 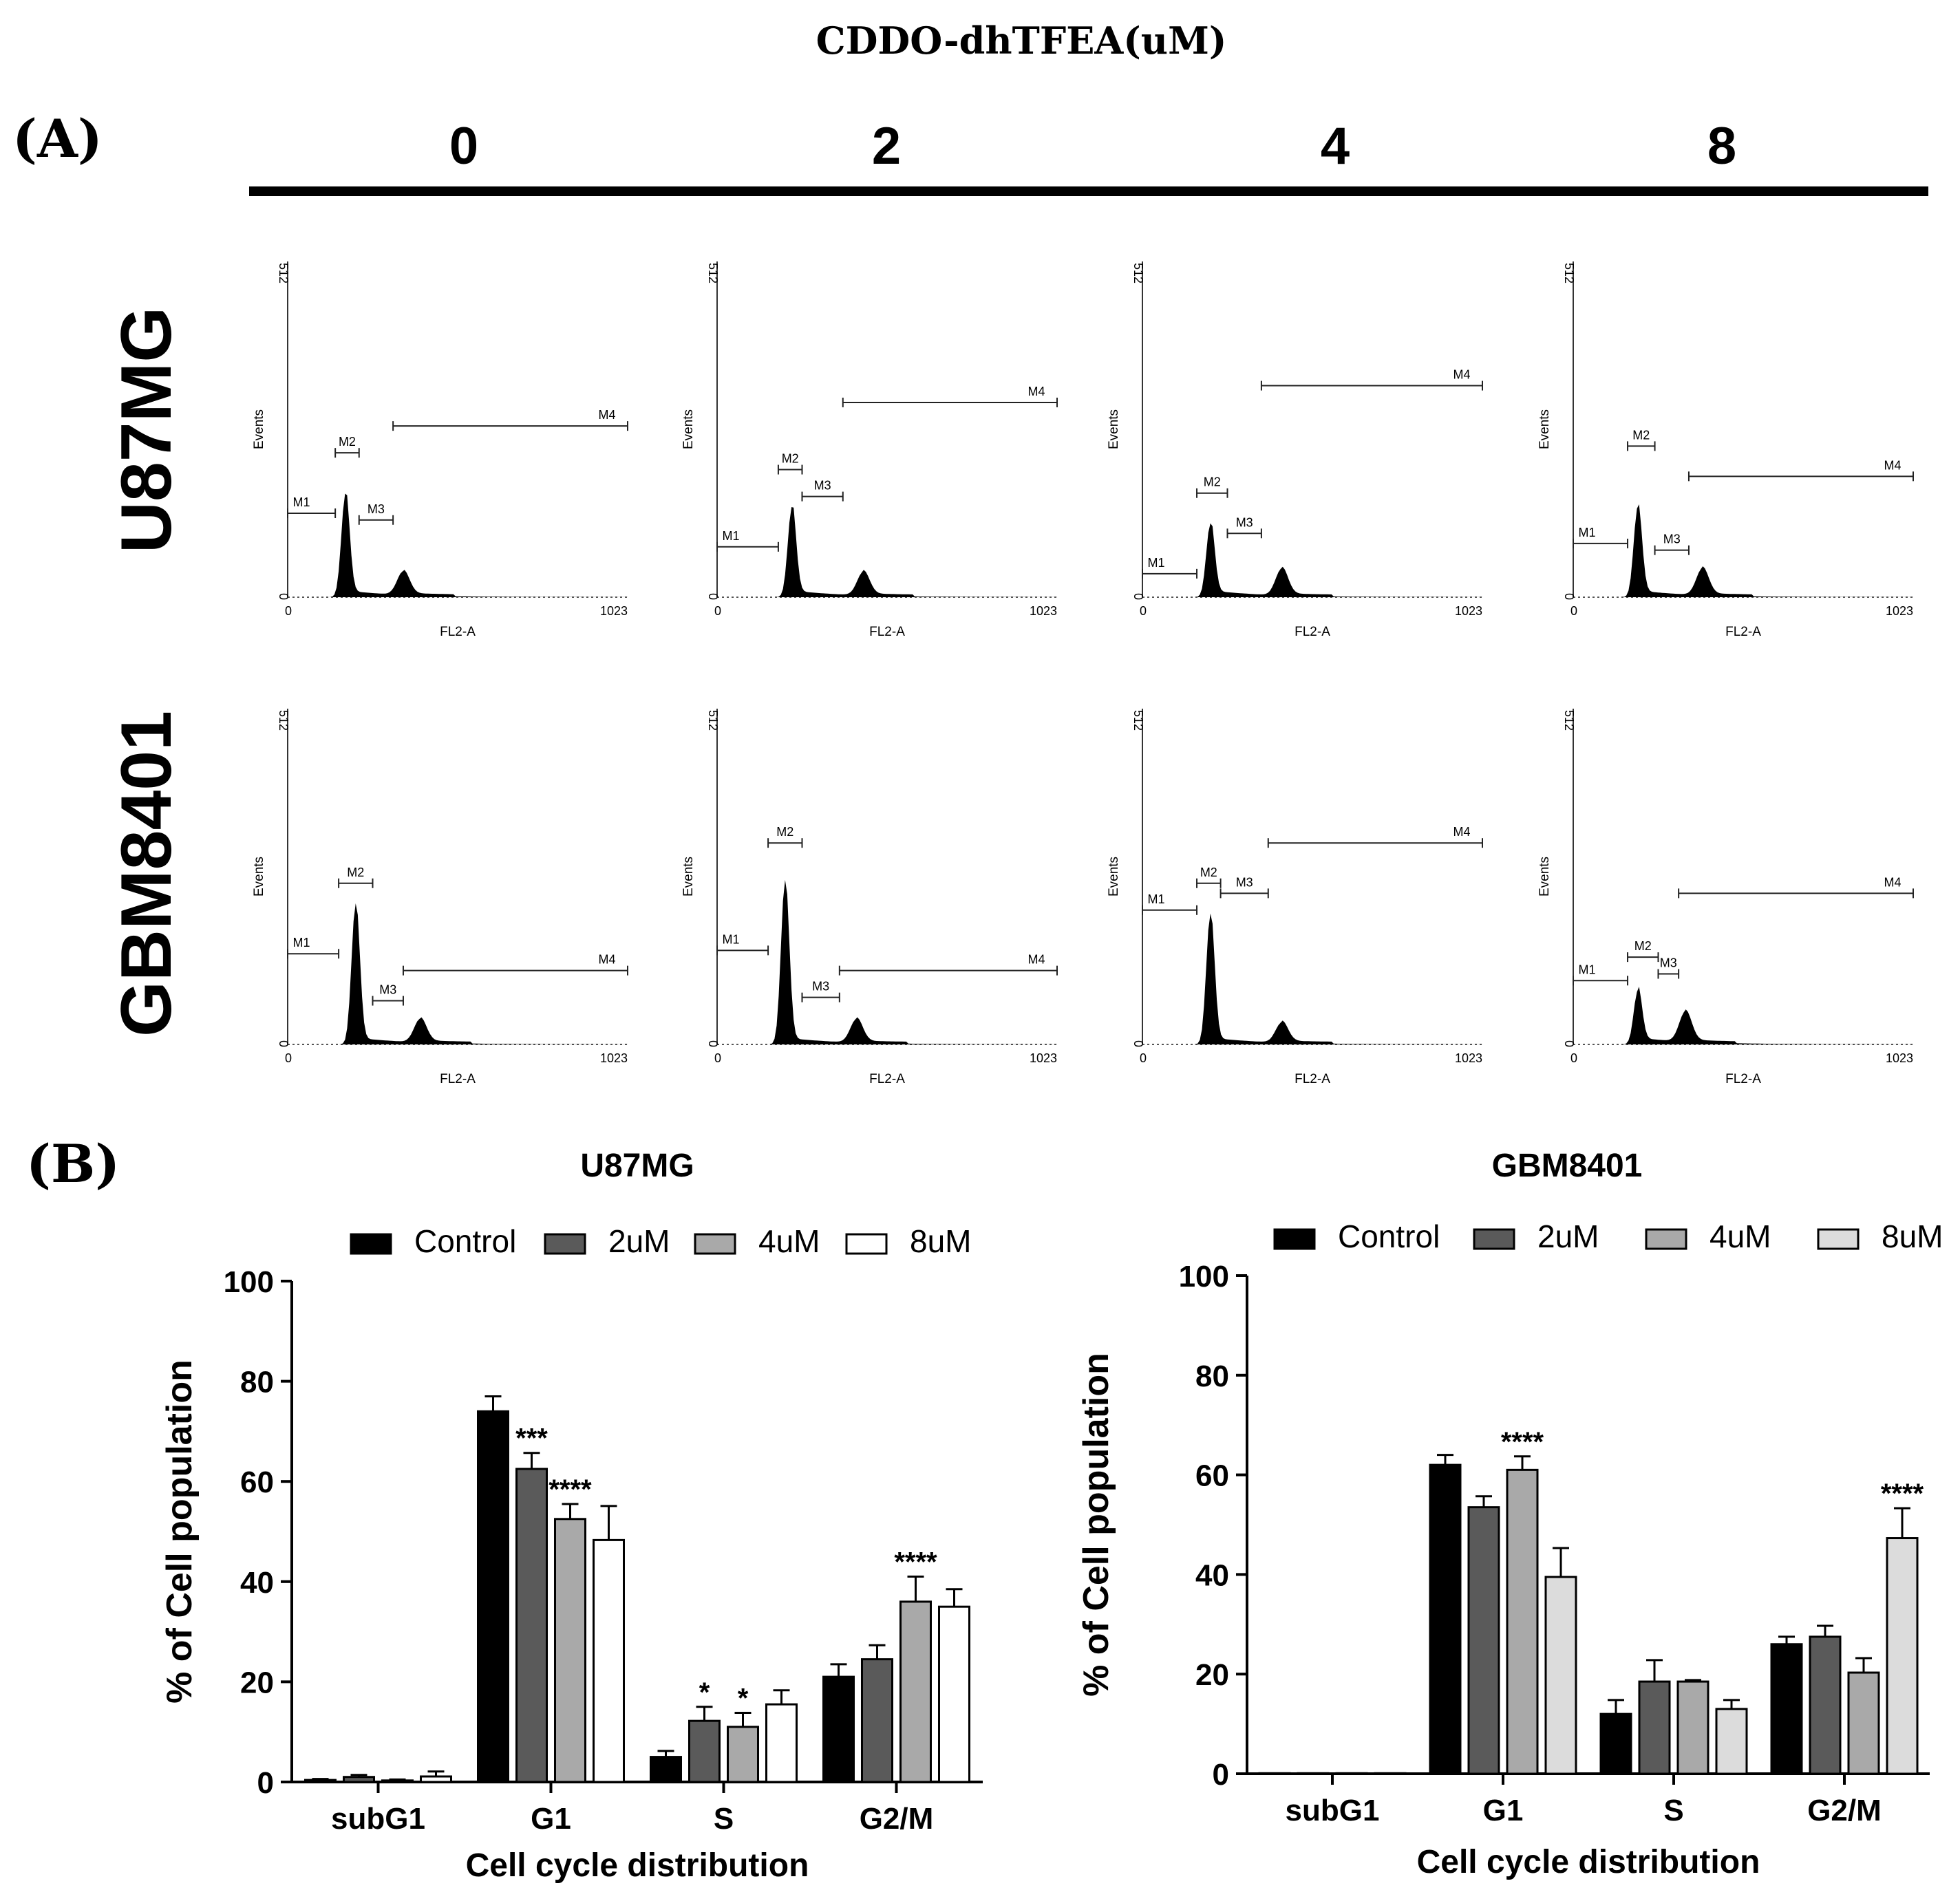 What do you see at coordinates (57, 139) in the screenshot?
I see `panel-a-label: (A)` at bounding box center [57, 139].